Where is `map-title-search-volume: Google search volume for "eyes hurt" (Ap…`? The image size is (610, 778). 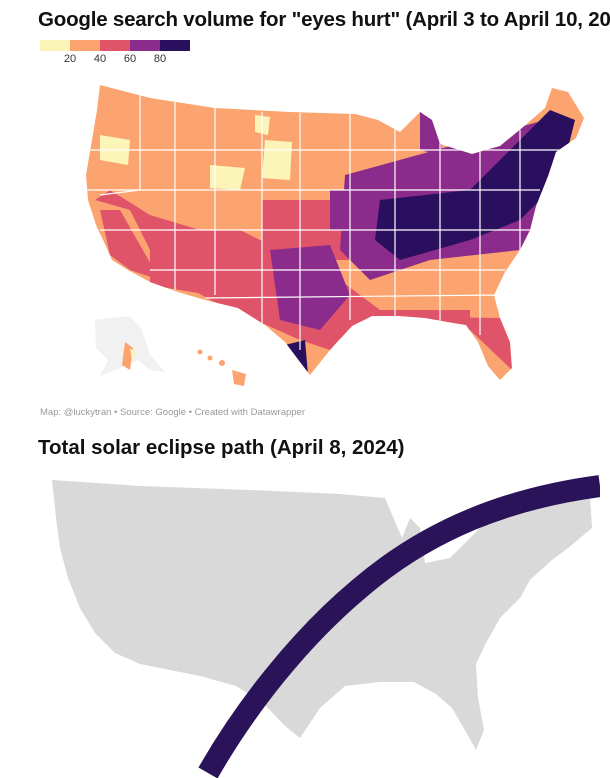
map-title-search-volume: Google search volume for "eyes hurt" (Ap… is located at coordinates (324, 19).